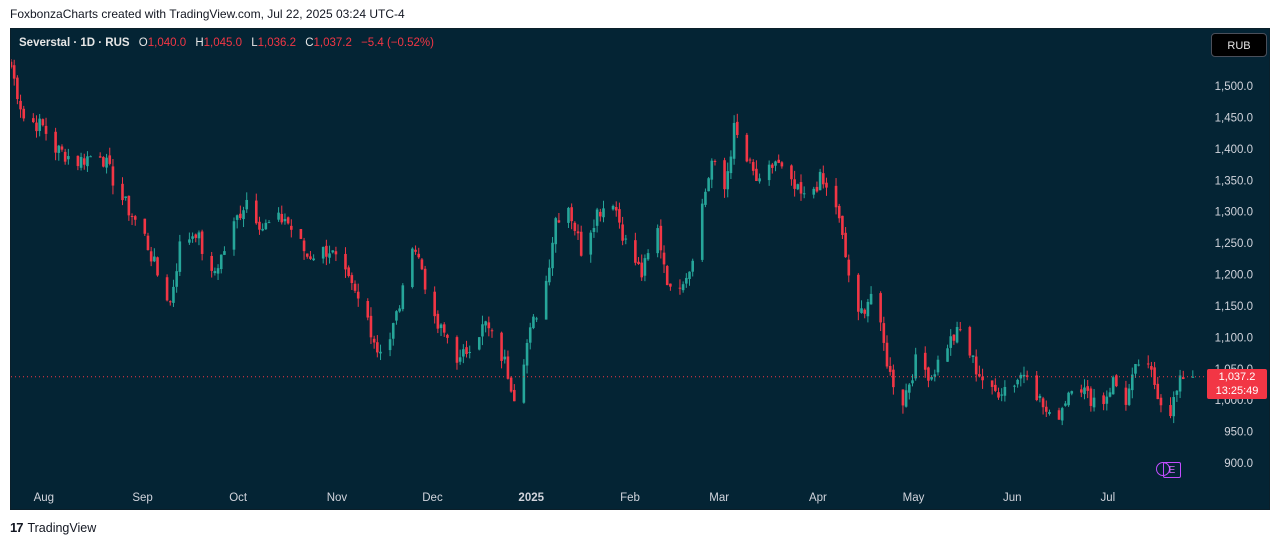  What do you see at coordinates (53, 527) in the screenshot?
I see `tradingview-brand: 17 TradingView` at bounding box center [53, 527].